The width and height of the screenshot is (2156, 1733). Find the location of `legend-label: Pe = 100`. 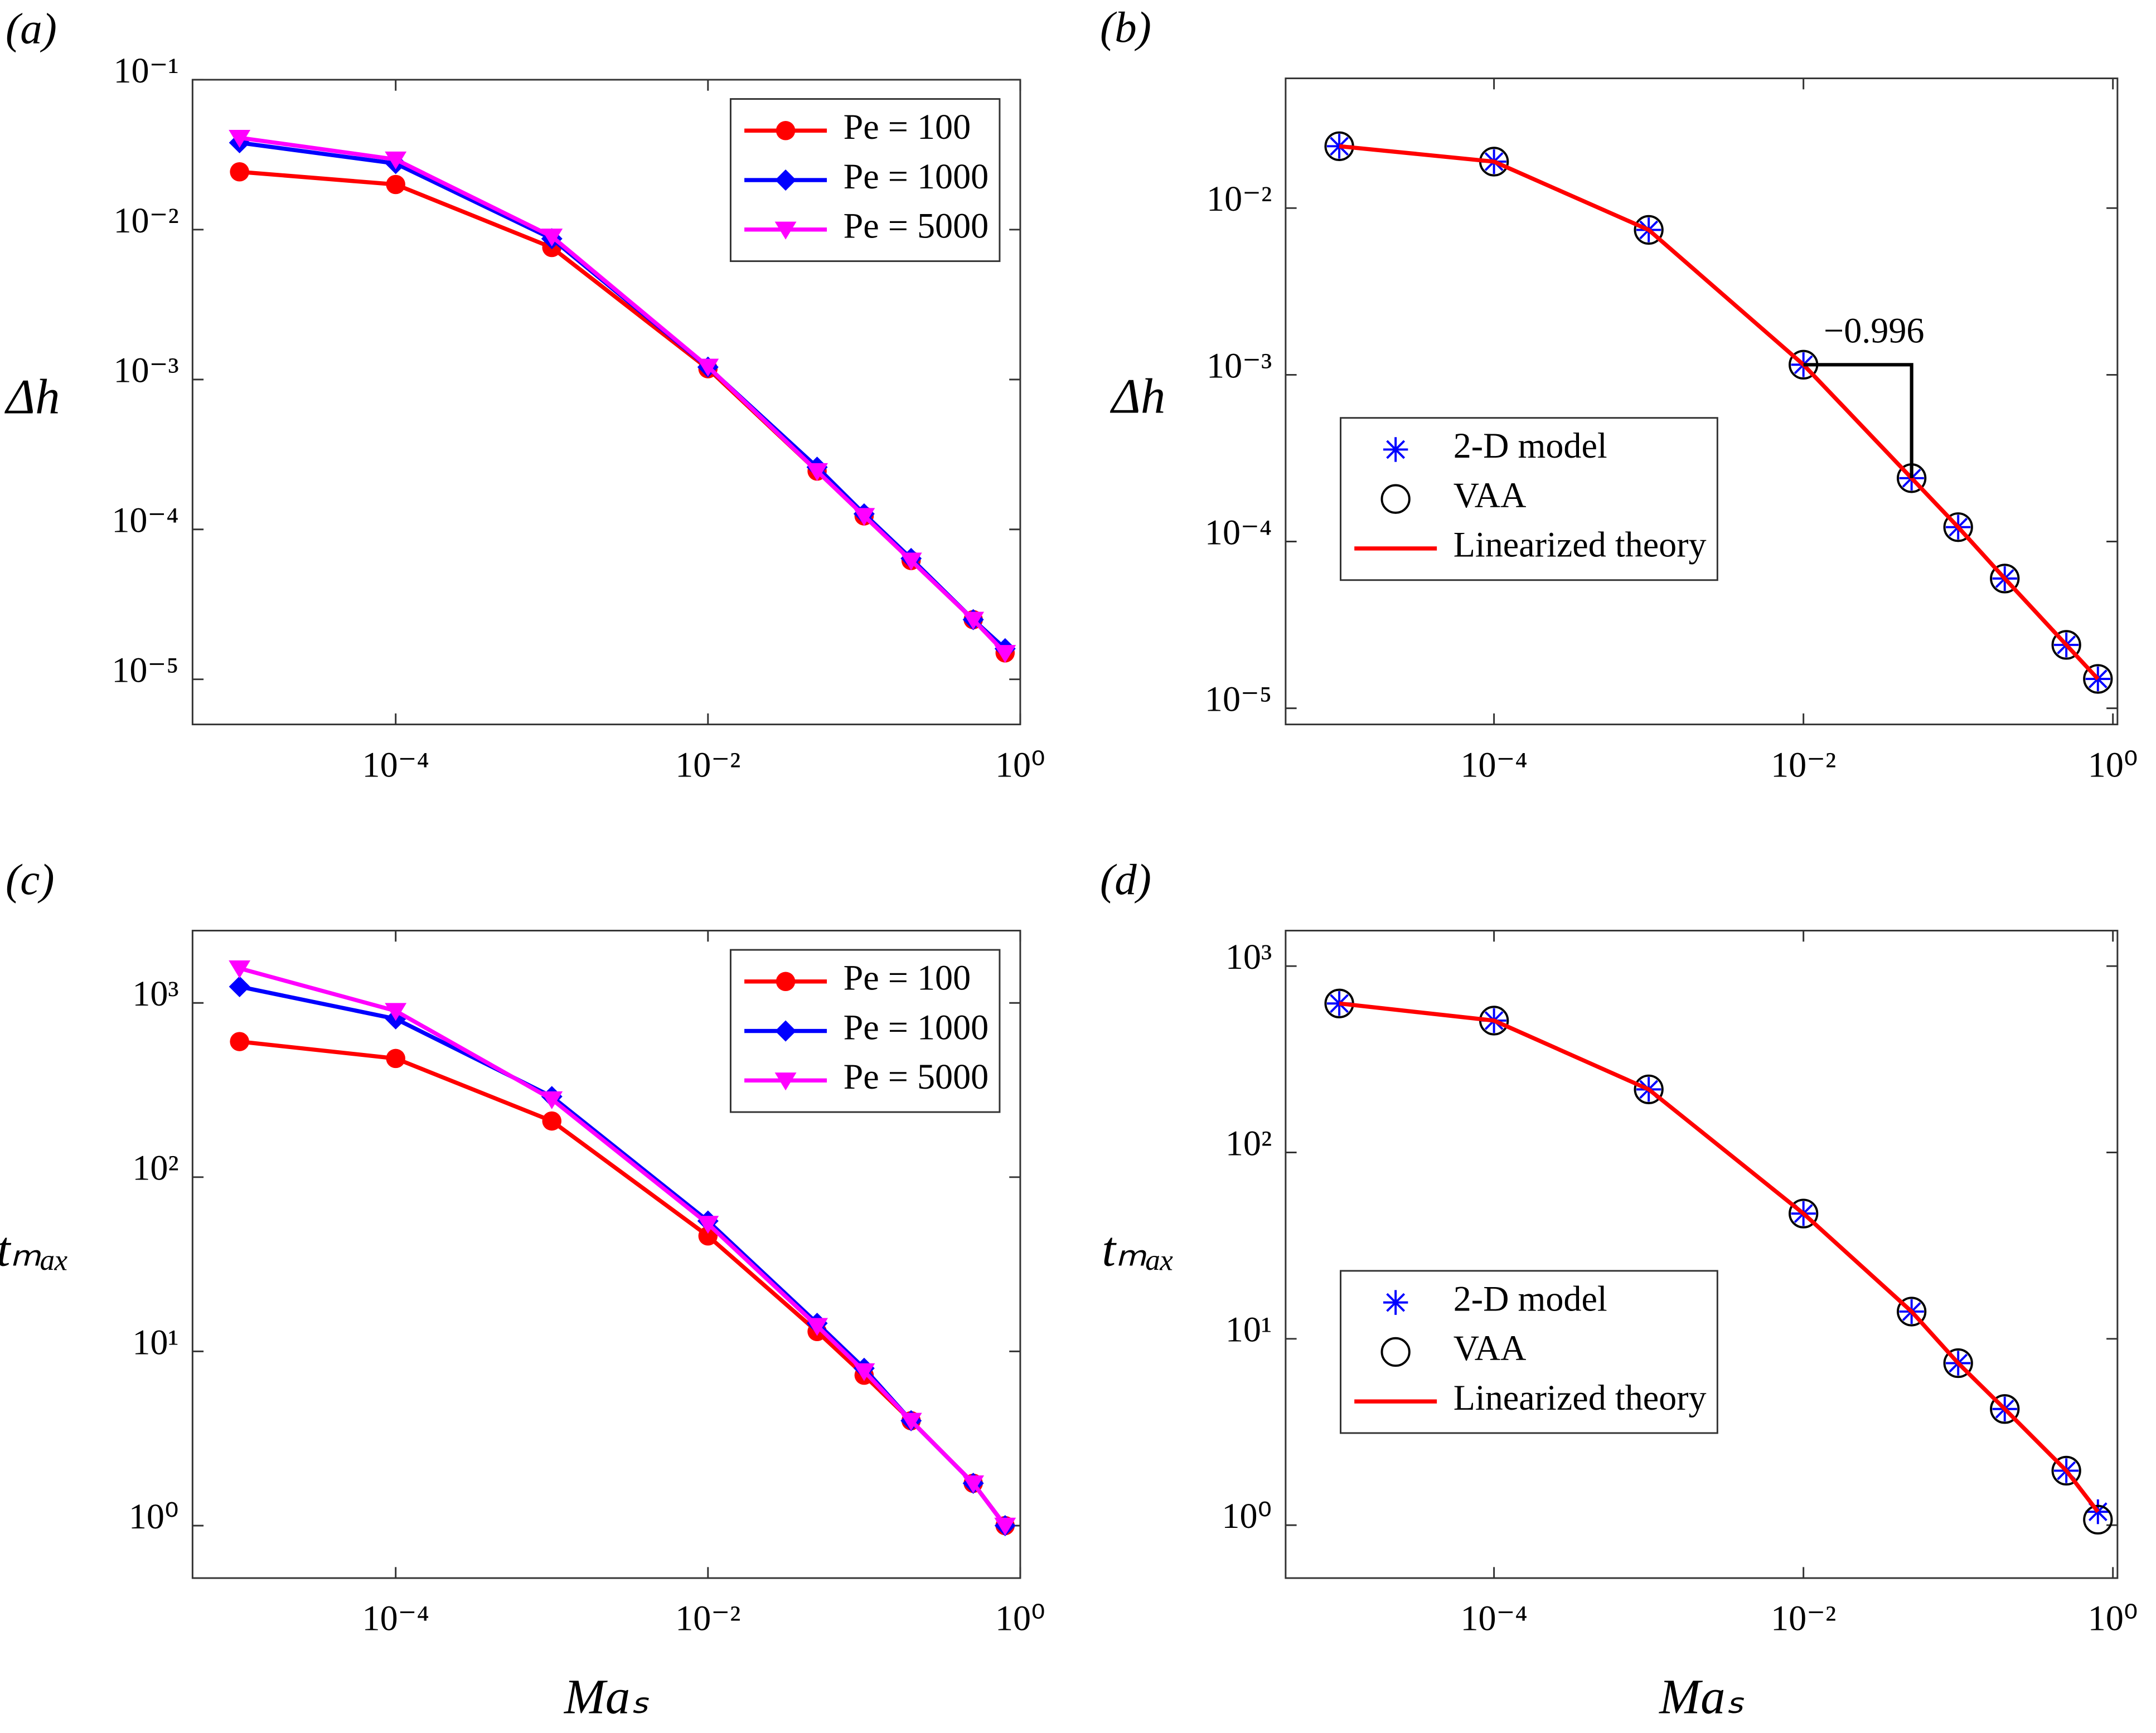

legend-label: Pe = 100 is located at coordinates (908, 127).